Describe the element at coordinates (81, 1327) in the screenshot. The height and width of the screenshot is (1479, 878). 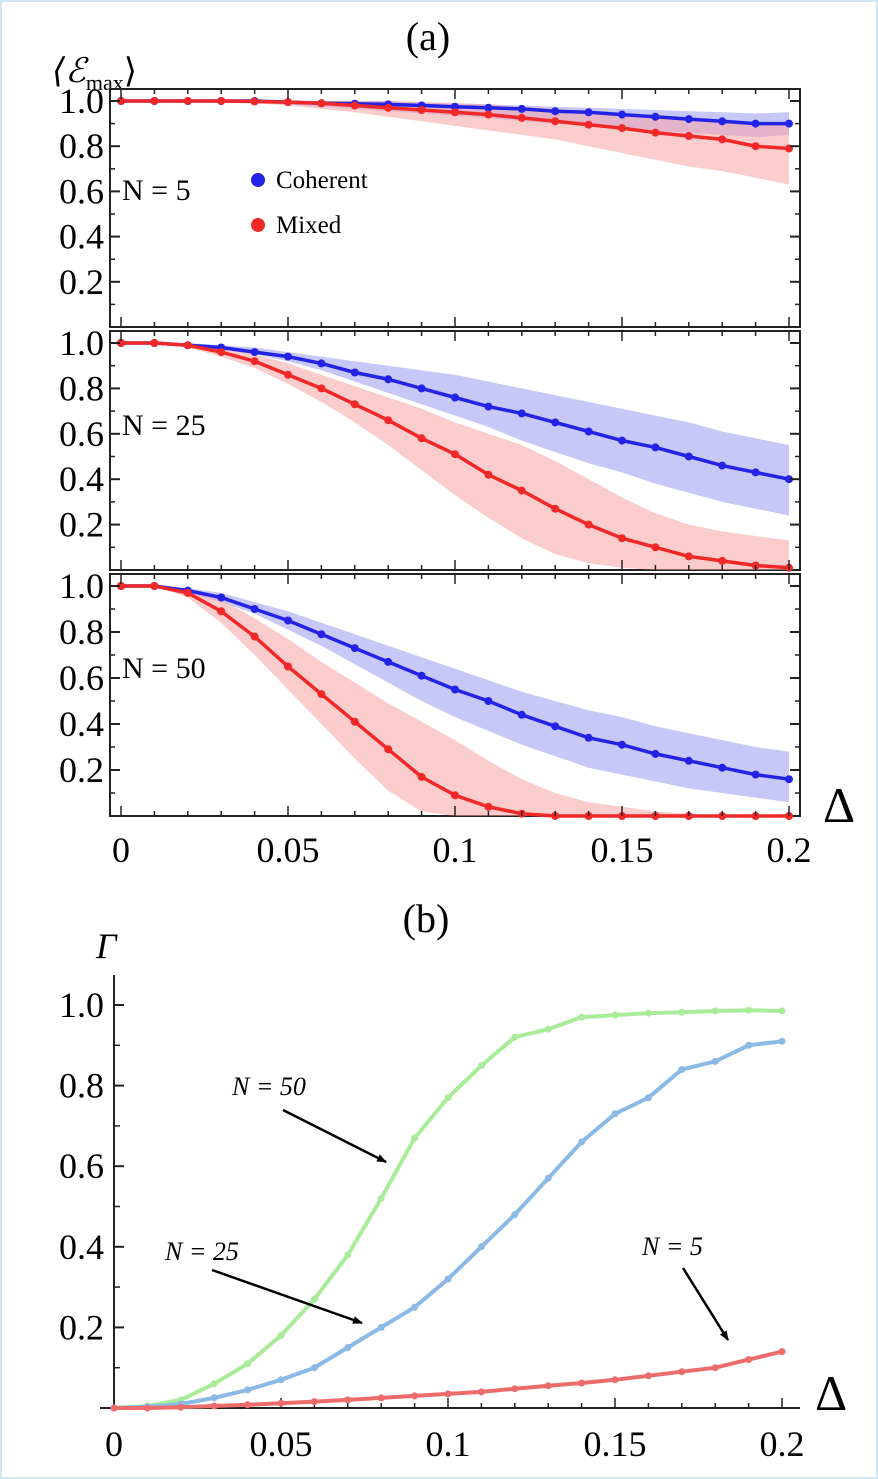
I see `y-tick-label: 0.2` at that location.